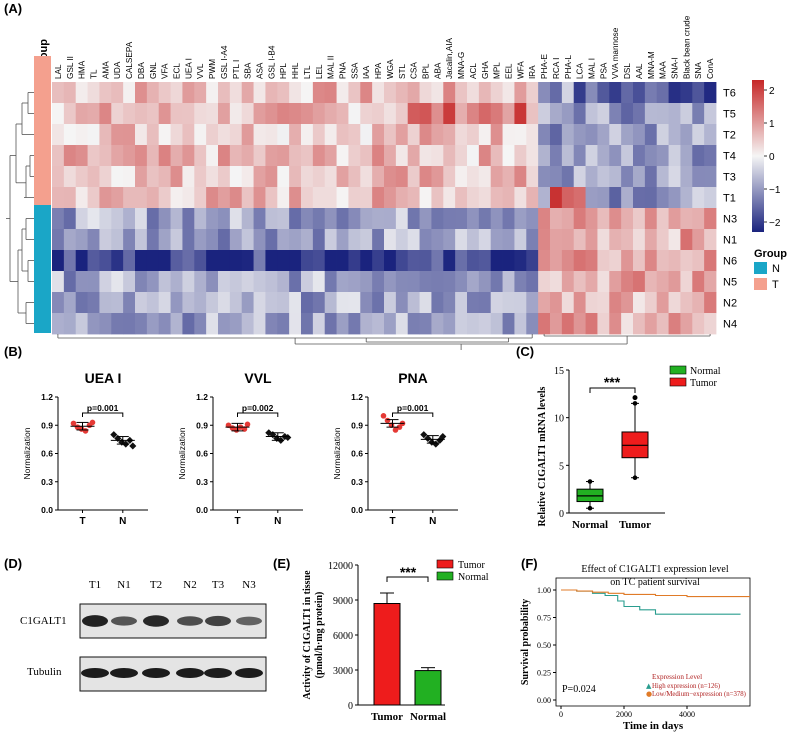 This screenshot has width=789, height=733. What do you see at coordinates (428, 717) in the screenshot?
I see `bar-xtick-label: Normal` at bounding box center [428, 717].